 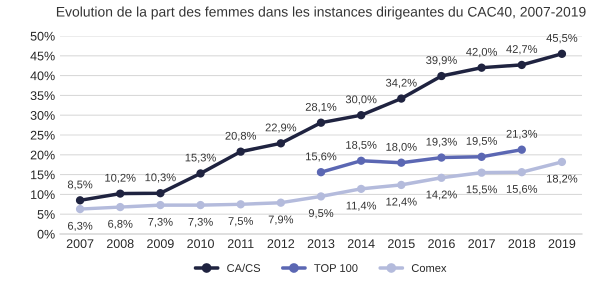 What do you see at coordinates (281, 243) in the screenshot?
I see `x-tick-label: 2012` at bounding box center [281, 243].